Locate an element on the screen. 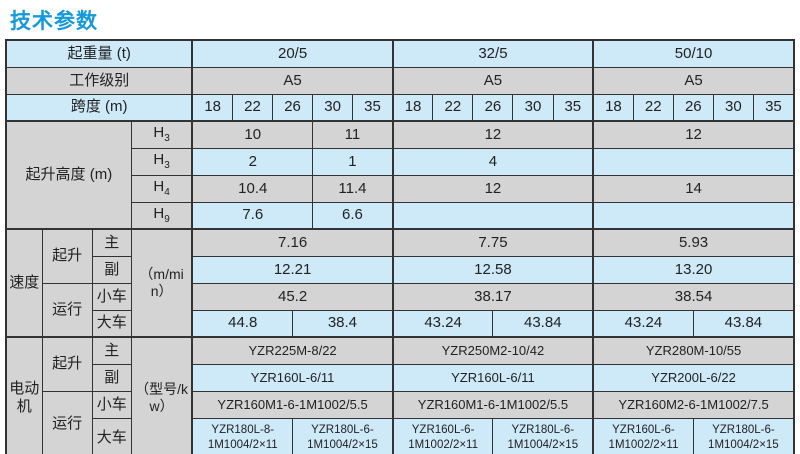  motor-model: YZR225M-8/22 is located at coordinates (292, 350).